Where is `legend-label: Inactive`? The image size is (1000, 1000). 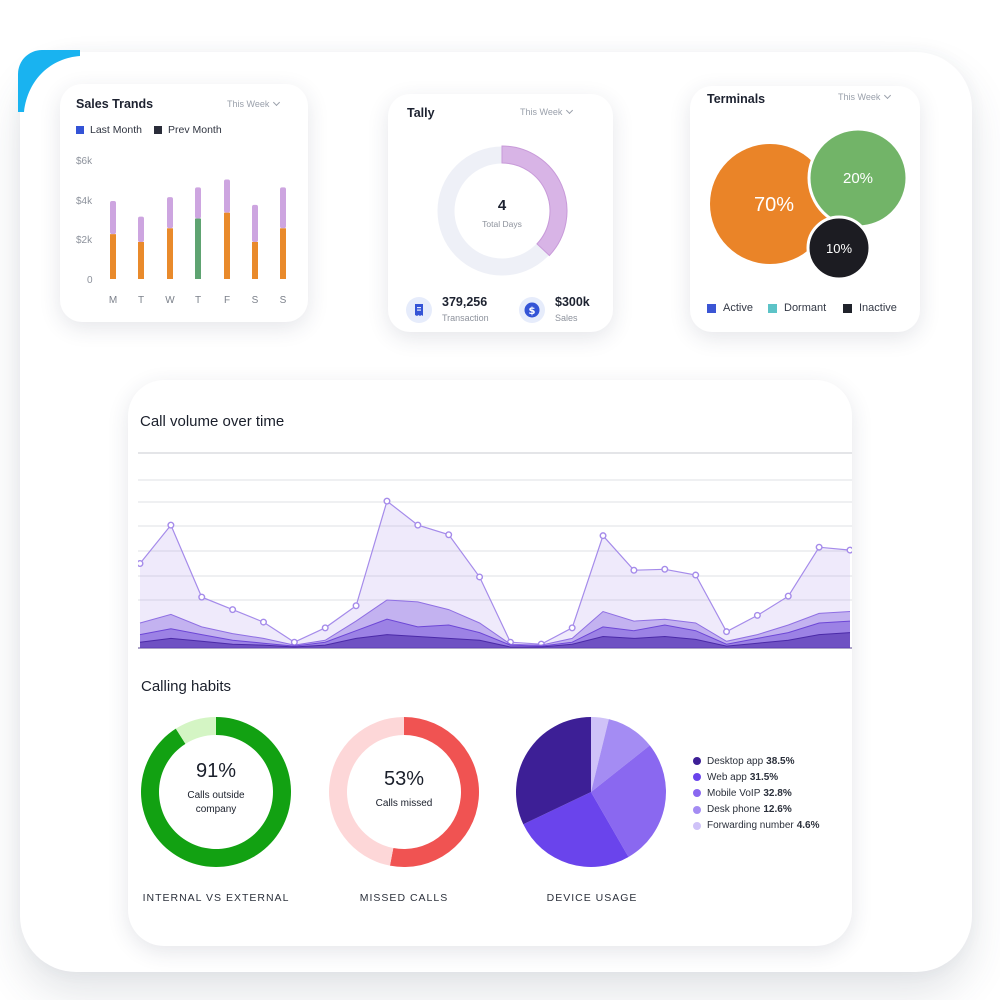
legend-label: Inactive is located at coordinates (878, 308).